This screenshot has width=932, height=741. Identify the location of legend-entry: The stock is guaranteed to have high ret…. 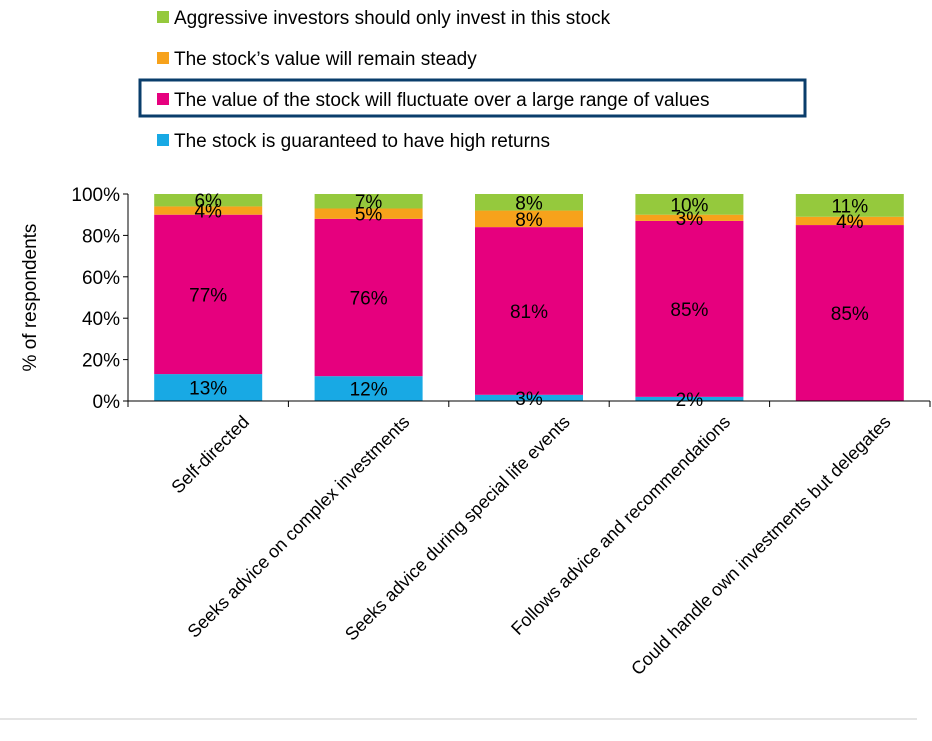
(362, 141).